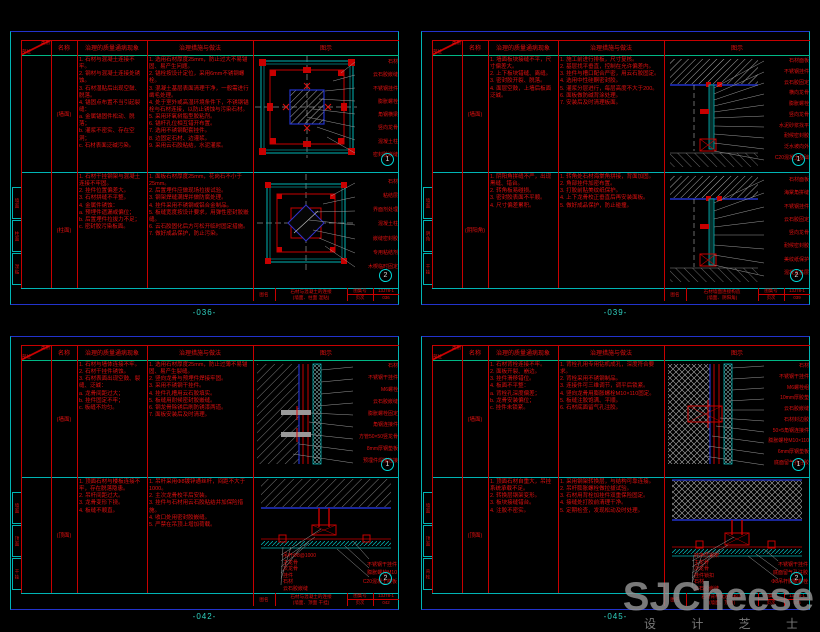 The width and height of the screenshot is (820, 632). I want to click on row-label: (阴阳角), so click(475, 231).